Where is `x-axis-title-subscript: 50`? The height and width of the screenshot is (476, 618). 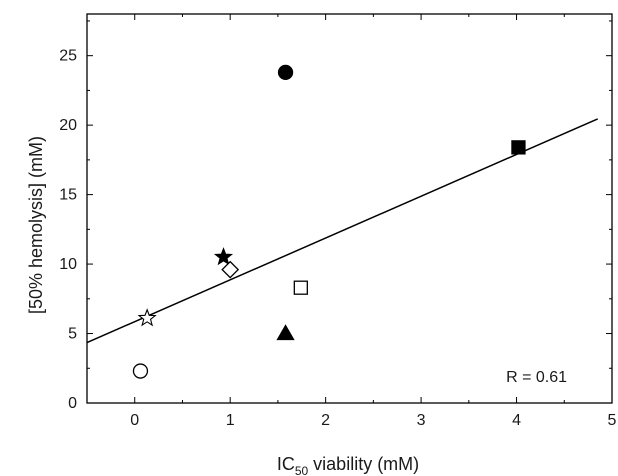 x-axis-title-subscript: 50 is located at coordinates (302, 470).